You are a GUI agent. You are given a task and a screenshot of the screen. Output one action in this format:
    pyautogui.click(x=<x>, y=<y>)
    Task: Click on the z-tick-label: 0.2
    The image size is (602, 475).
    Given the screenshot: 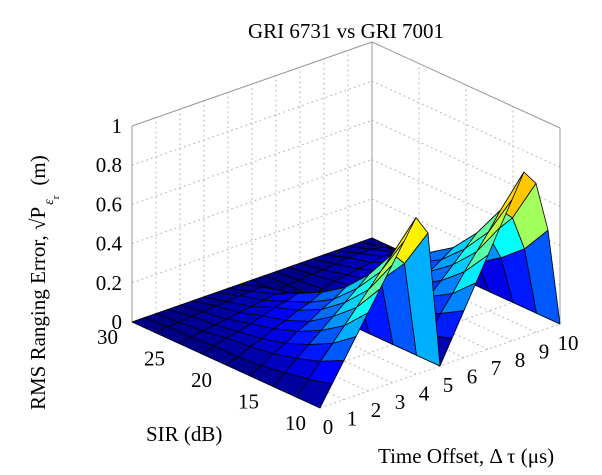 What is the action you would take?
    pyautogui.click(x=109, y=283)
    